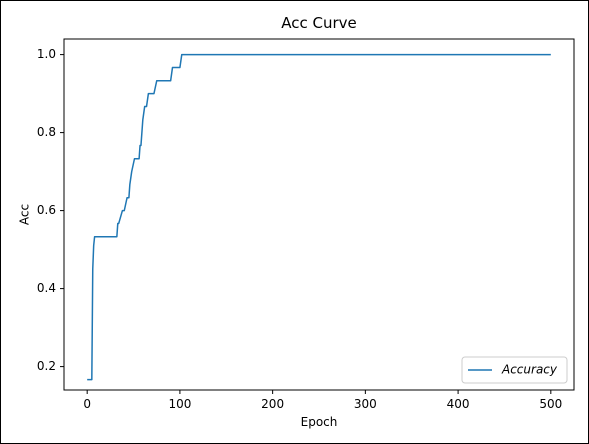  I want to click on legend: Accuracy, so click(514, 370).